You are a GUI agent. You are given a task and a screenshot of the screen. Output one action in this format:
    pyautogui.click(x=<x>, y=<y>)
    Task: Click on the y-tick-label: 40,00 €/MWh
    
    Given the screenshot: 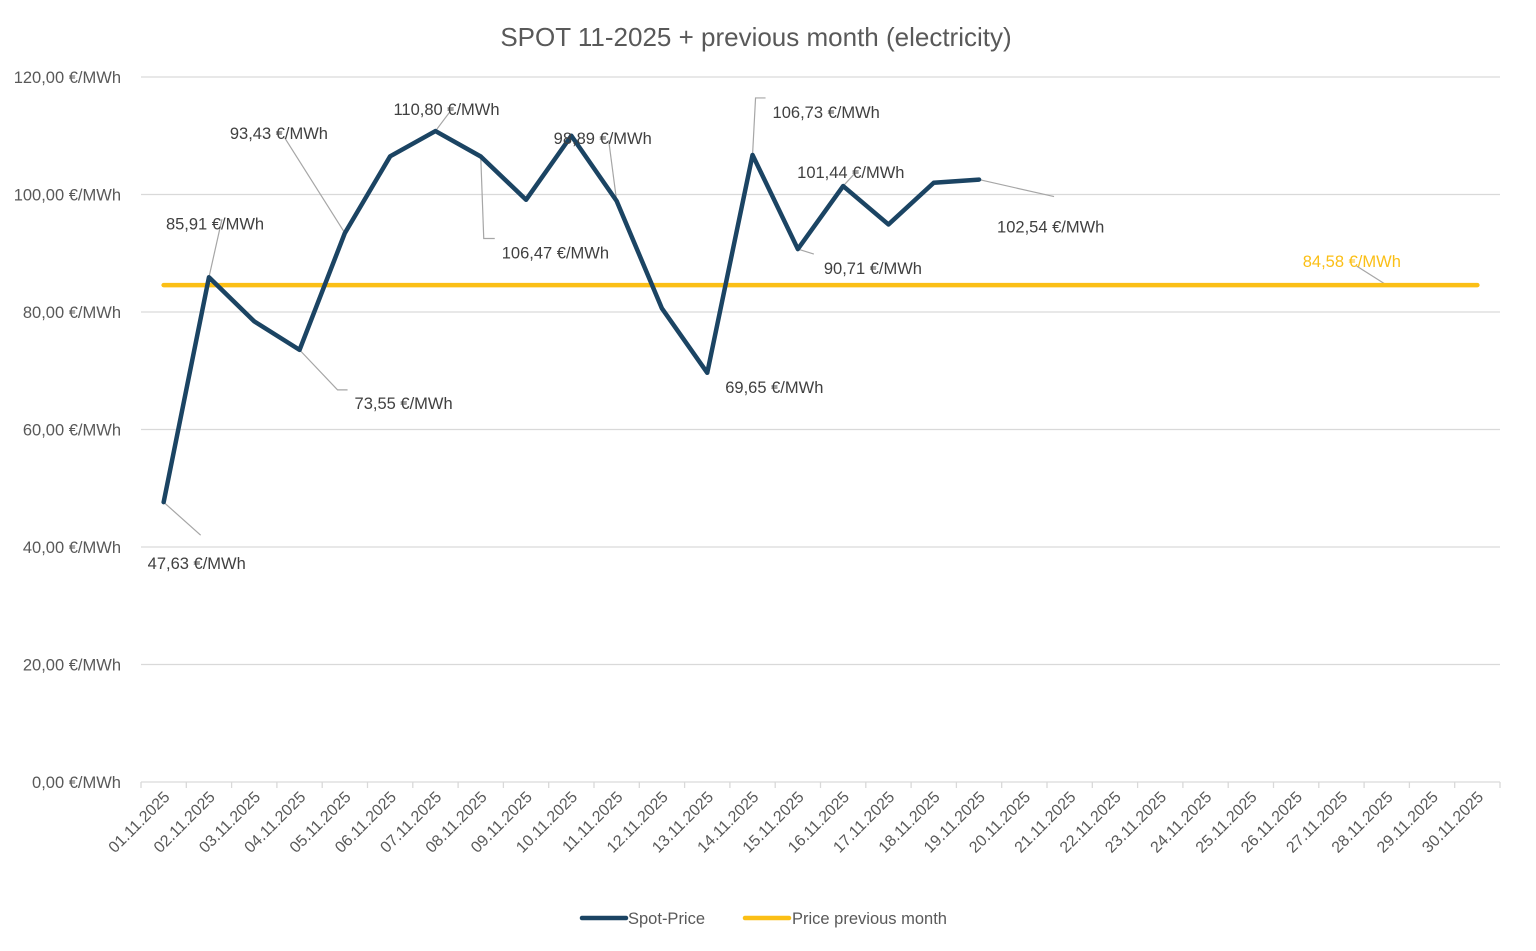 What is the action you would take?
    pyautogui.click(x=72, y=548)
    